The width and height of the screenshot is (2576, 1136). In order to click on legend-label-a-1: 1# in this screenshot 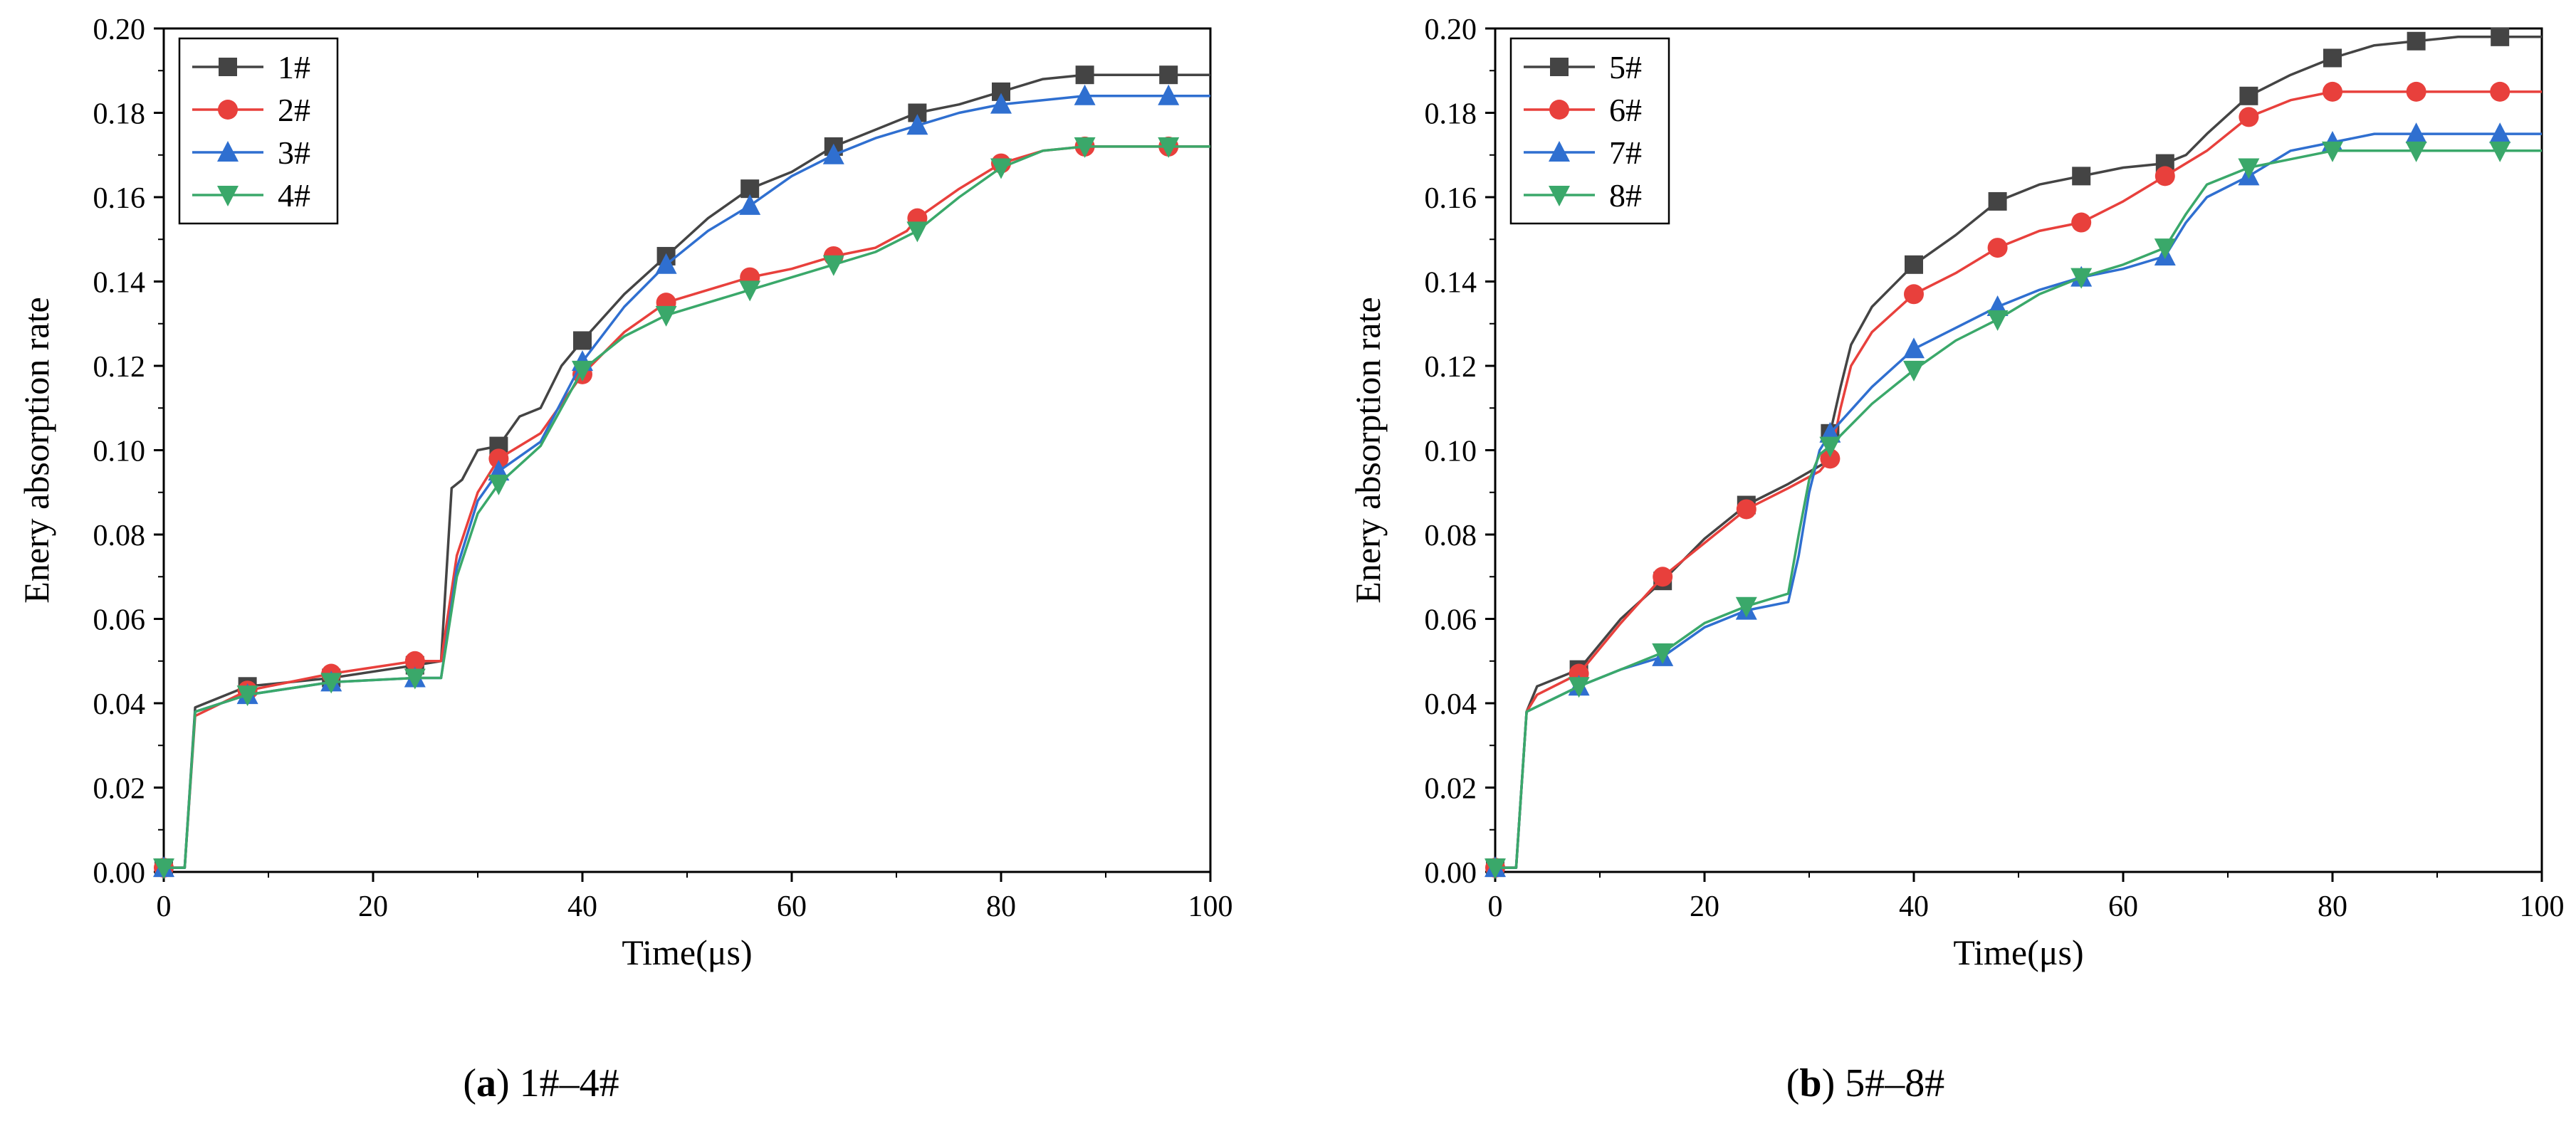, I will do `click(294, 67)`.